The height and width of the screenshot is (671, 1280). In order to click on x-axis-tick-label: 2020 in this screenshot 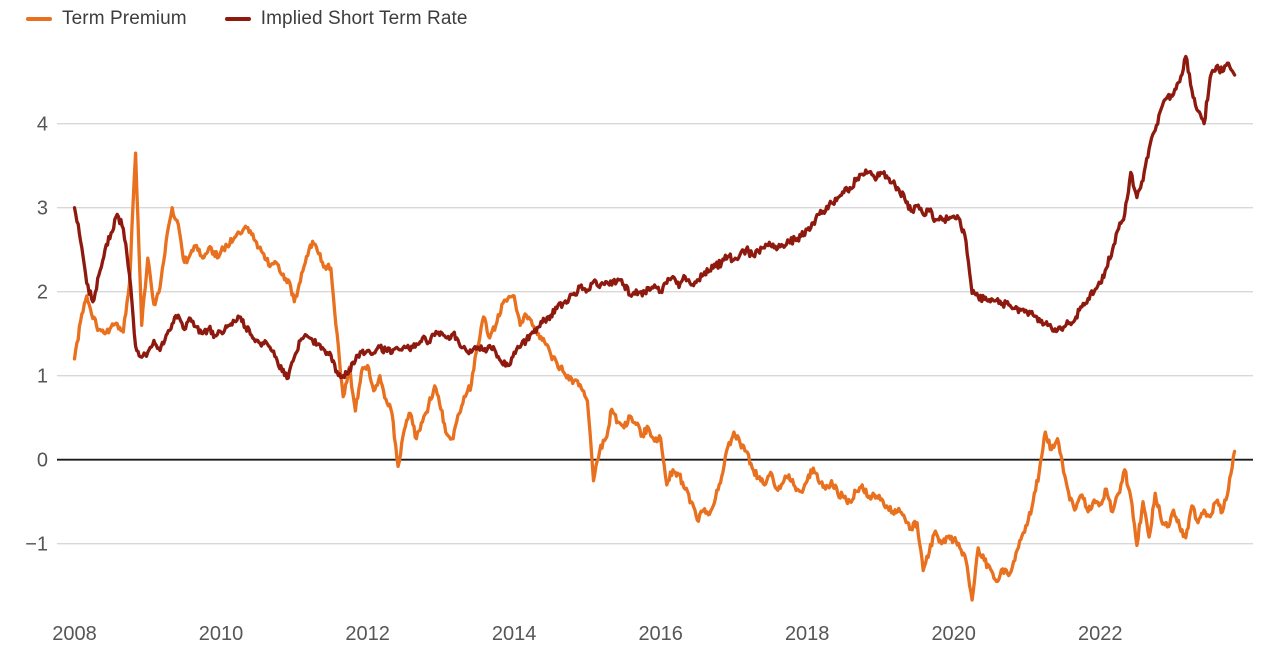, I will do `click(953, 634)`.